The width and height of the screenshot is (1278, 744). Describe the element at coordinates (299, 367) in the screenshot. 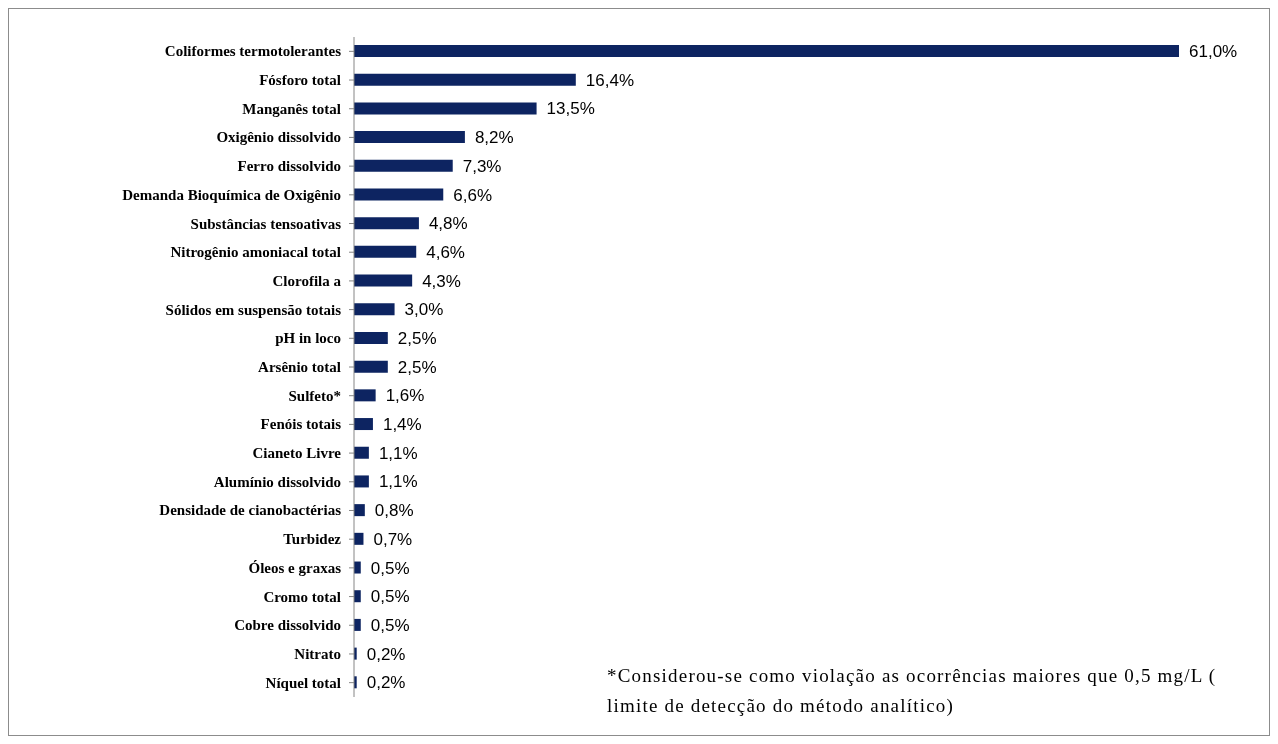

I see `y-tick-label: Arsênio total` at that location.